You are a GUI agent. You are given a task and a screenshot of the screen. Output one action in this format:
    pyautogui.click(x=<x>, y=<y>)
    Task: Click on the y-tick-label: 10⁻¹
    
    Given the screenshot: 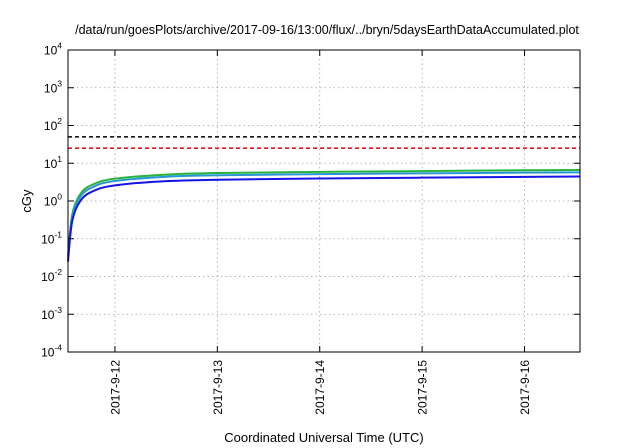 What is the action you would take?
    pyautogui.click(x=51, y=237)
    